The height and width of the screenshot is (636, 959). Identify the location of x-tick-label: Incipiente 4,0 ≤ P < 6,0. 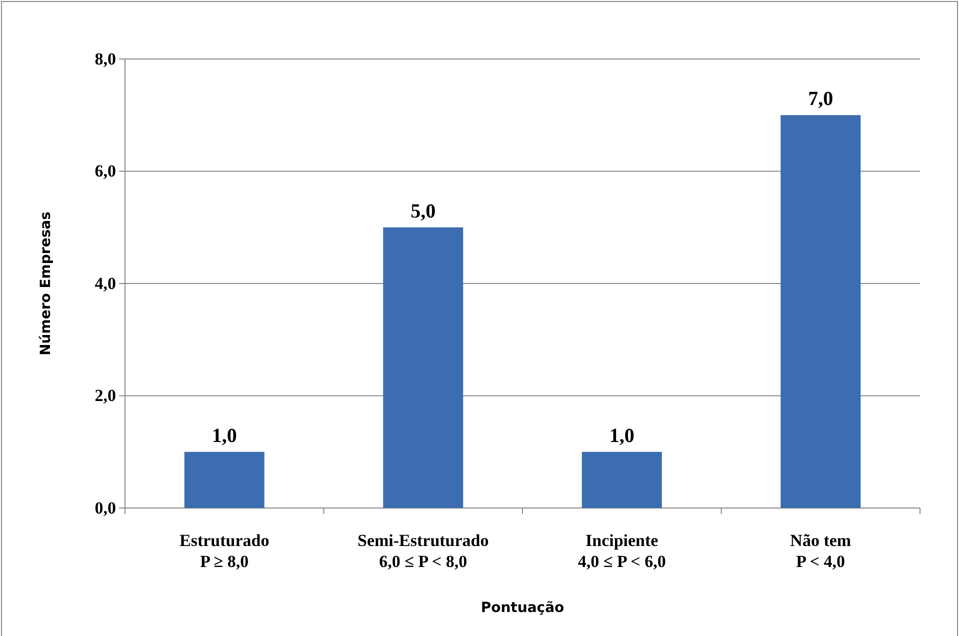
(622, 551).